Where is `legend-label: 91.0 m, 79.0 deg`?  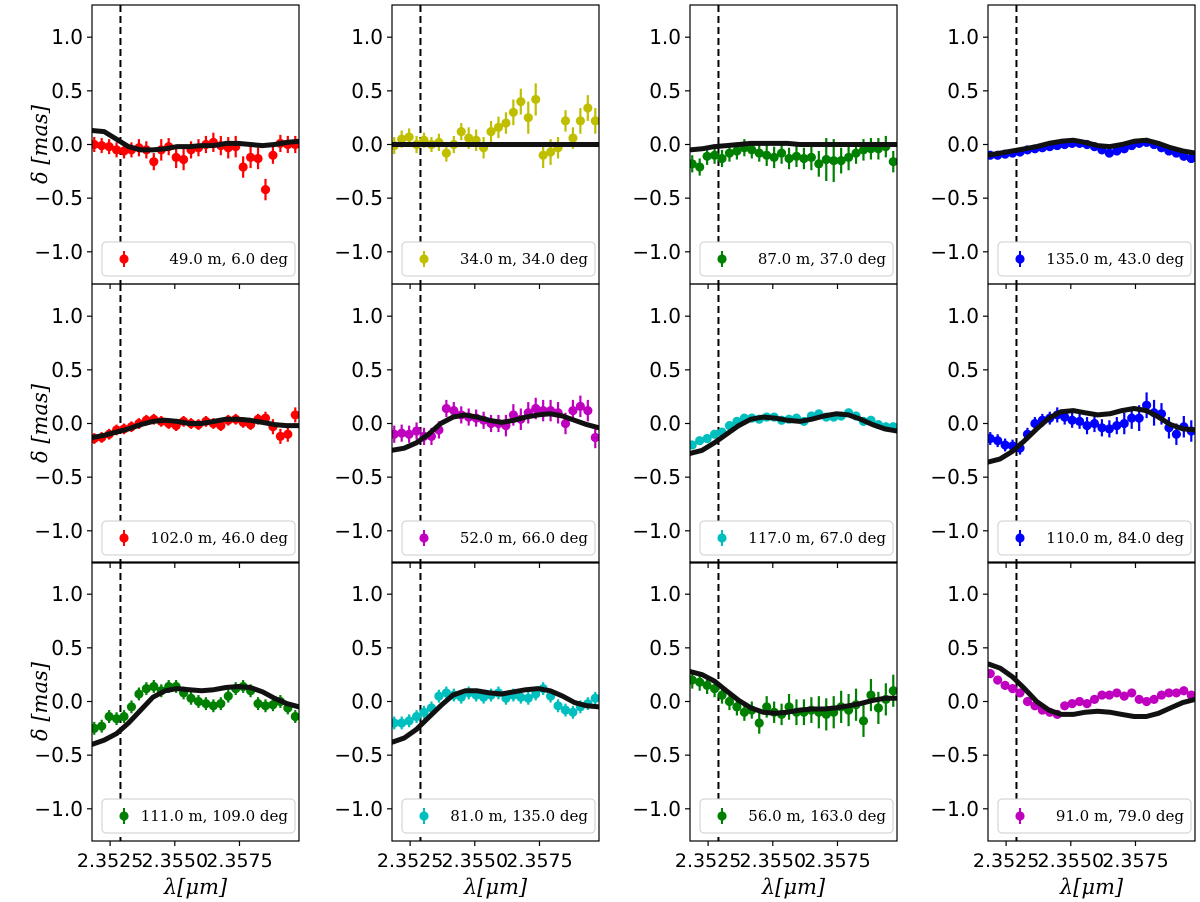
legend-label: 91.0 m, 79.0 deg is located at coordinates (1120, 816).